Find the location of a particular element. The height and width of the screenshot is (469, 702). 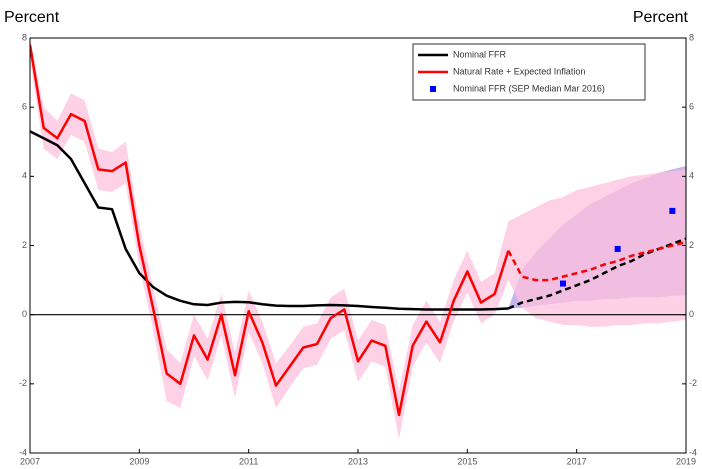

legend-label: Nominal FFR is located at coordinates (480, 54).